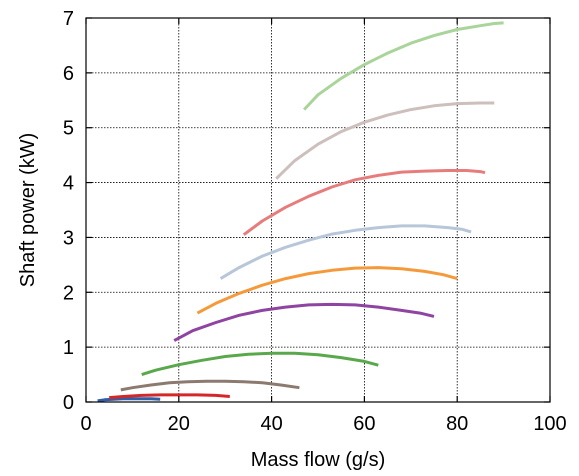 The height and width of the screenshot is (476, 579). I want to click on x-tick-label: 0, so click(85, 424).